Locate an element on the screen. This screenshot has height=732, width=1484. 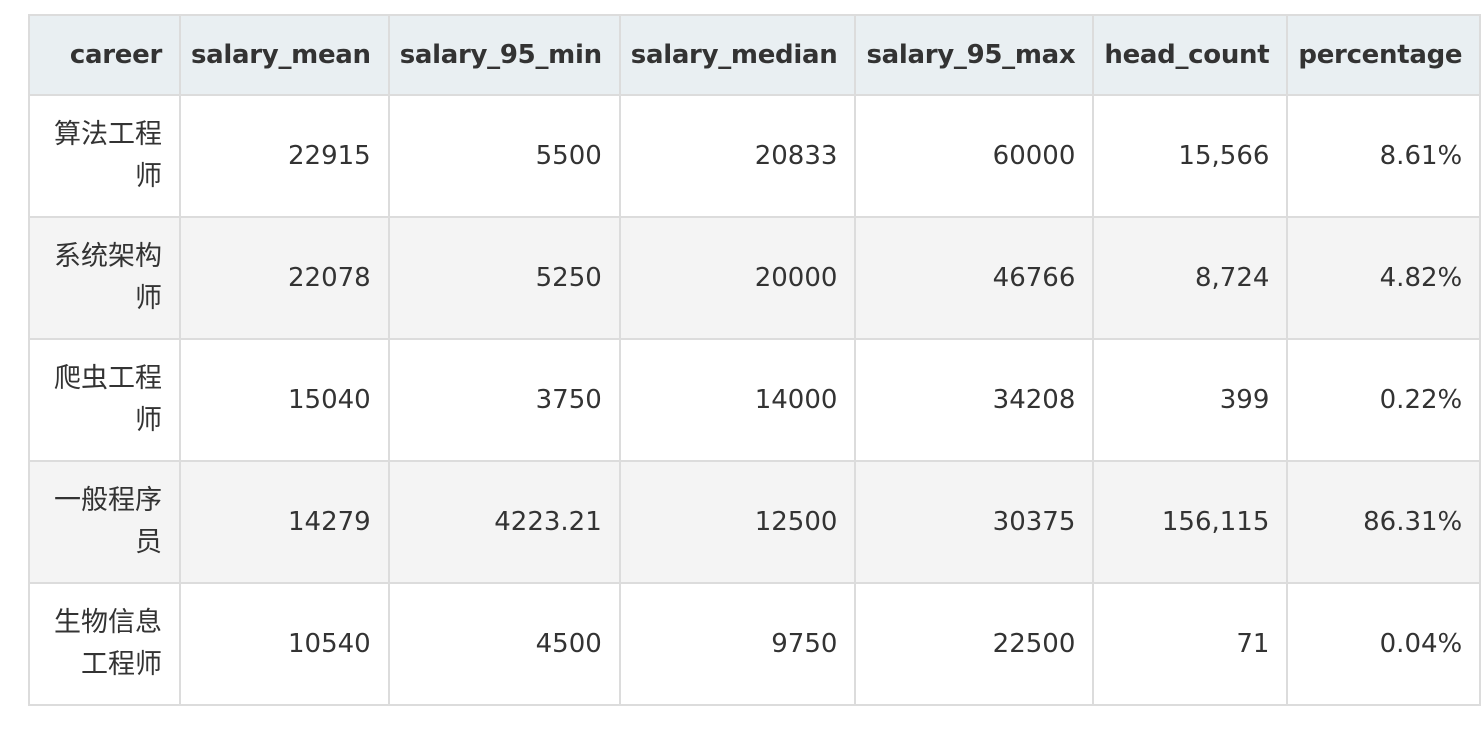
cell-salary-95-max: 46766 is located at coordinates (974, 278).